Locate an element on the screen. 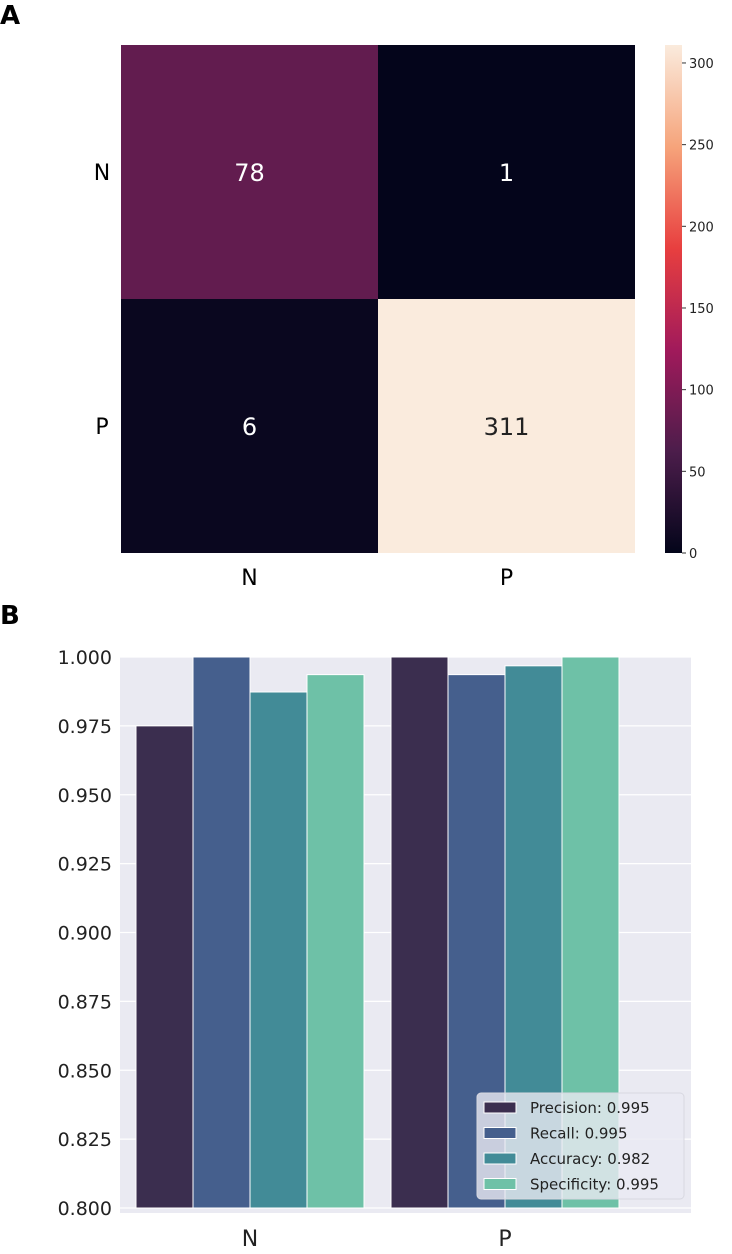 Image resolution: width=732 pixels, height=1254 pixels. y-tick-label: 0.900 is located at coordinates (85, 934).